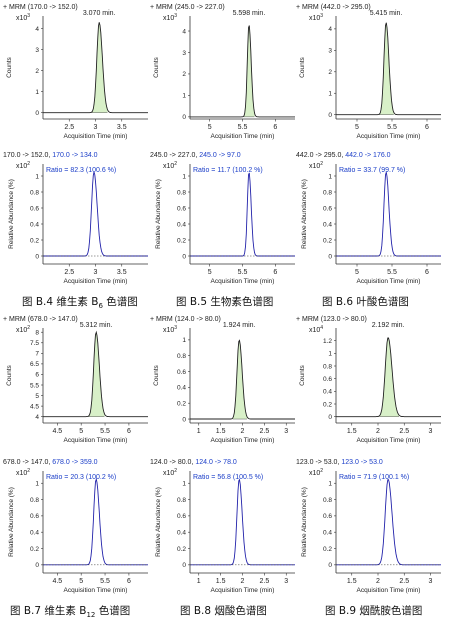  I want to click on y-tick-label: 7, so click(37, 354).